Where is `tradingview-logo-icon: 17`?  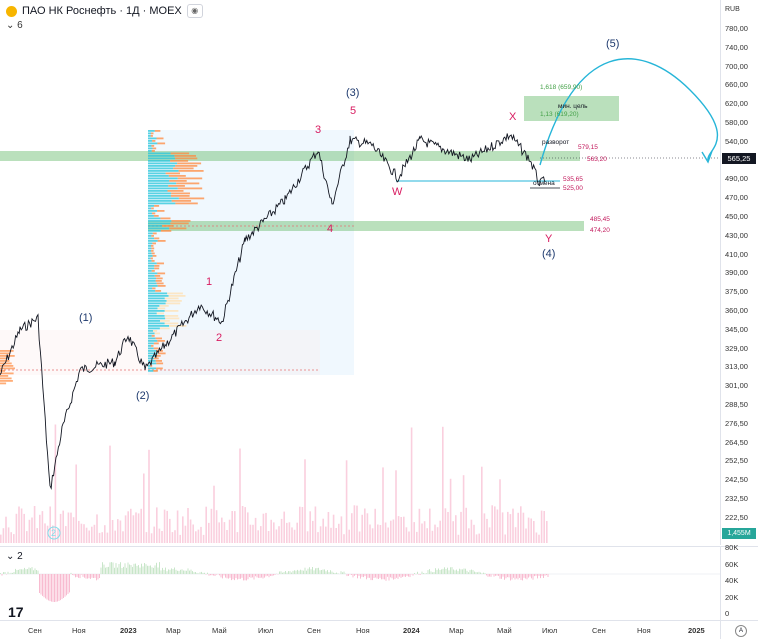
tradingview-logo-icon: 17 is located at coordinates (16, 612).